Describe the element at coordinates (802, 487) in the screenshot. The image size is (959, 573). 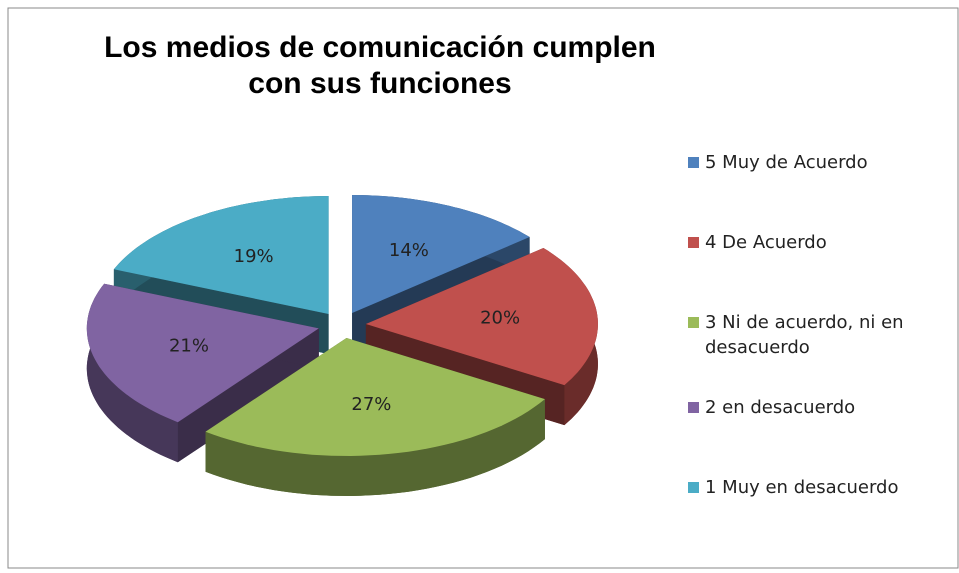
I see `legend-label: 1 Muy en desacuerdo` at that location.